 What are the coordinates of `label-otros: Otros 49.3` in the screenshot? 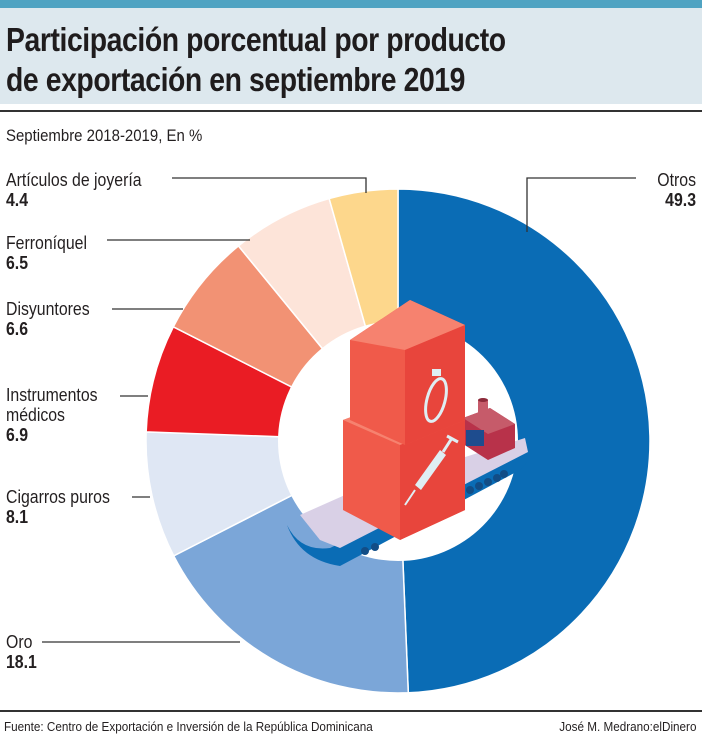 It's located at (676, 190).